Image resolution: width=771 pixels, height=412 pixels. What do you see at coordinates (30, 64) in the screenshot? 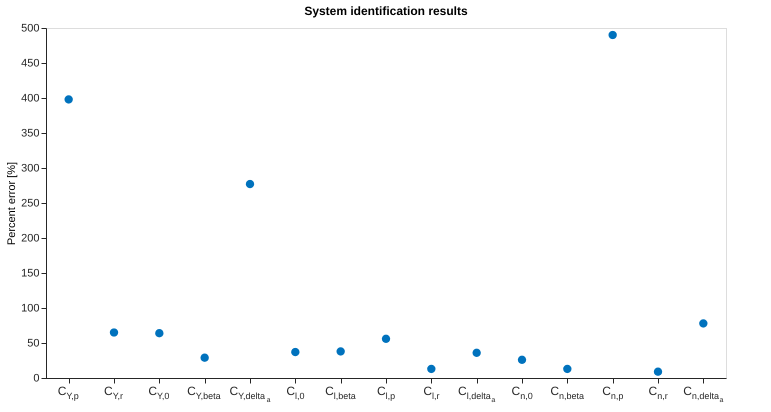
I see `y-tick-label: 450` at bounding box center [30, 64].